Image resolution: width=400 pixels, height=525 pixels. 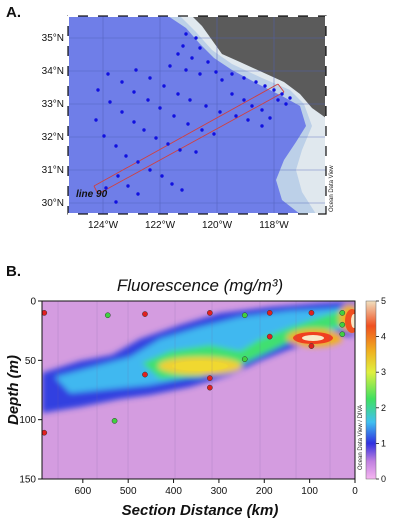 What do you see at coordinates (92, 194) in the screenshot?
I see `line-90-label: line 90` at bounding box center [92, 194].